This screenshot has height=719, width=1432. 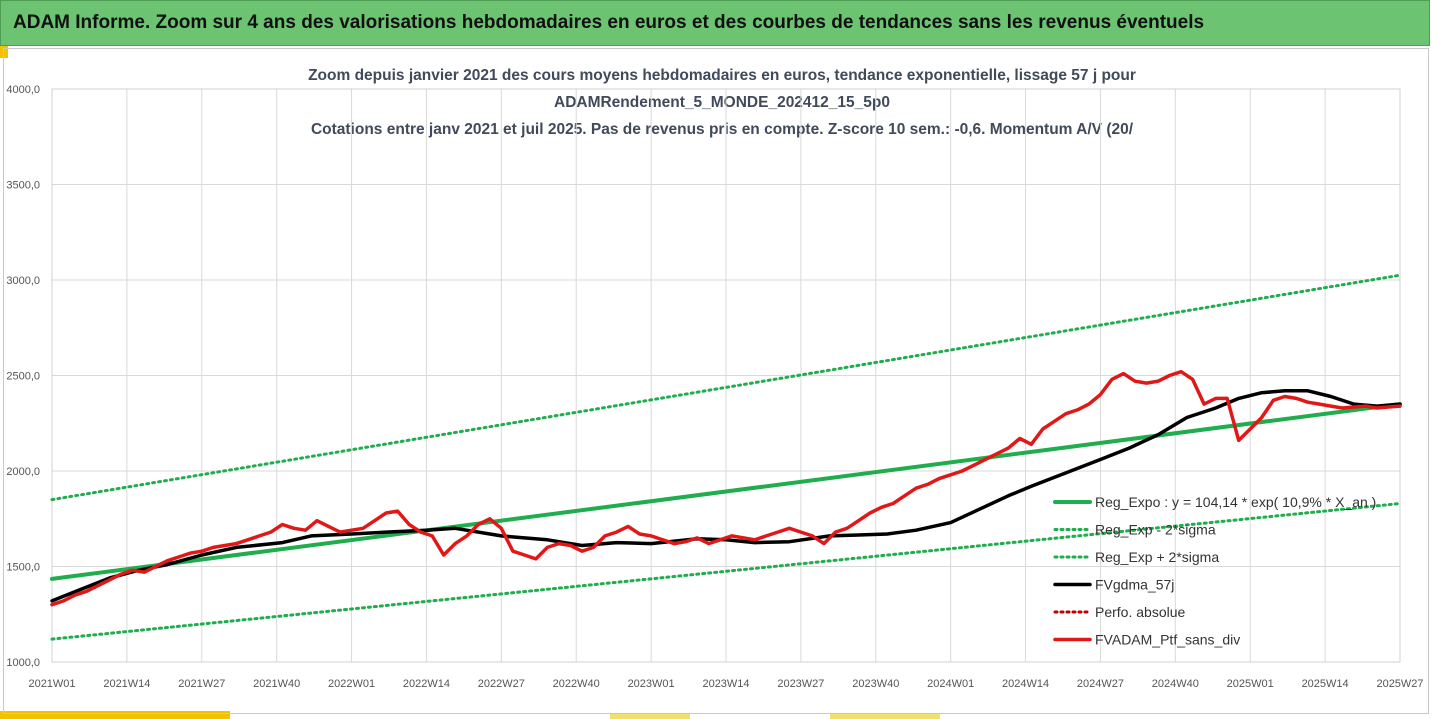 I want to click on x-tick-label: 2022W40, so click(x=576, y=684).